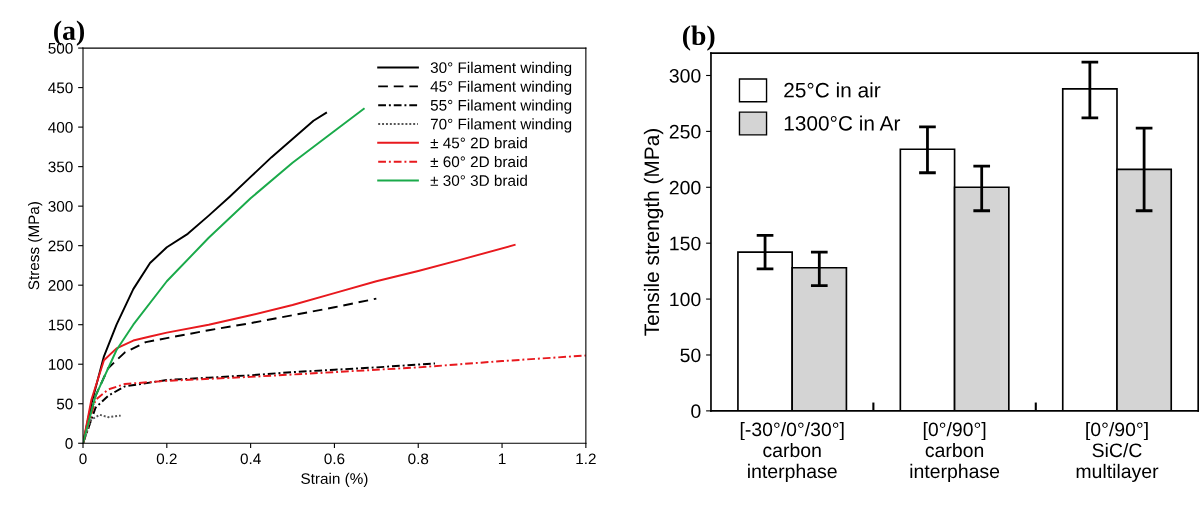  What do you see at coordinates (501, 69) in the screenshot?
I see `legend-label: 30° Filament winding` at bounding box center [501, 69].